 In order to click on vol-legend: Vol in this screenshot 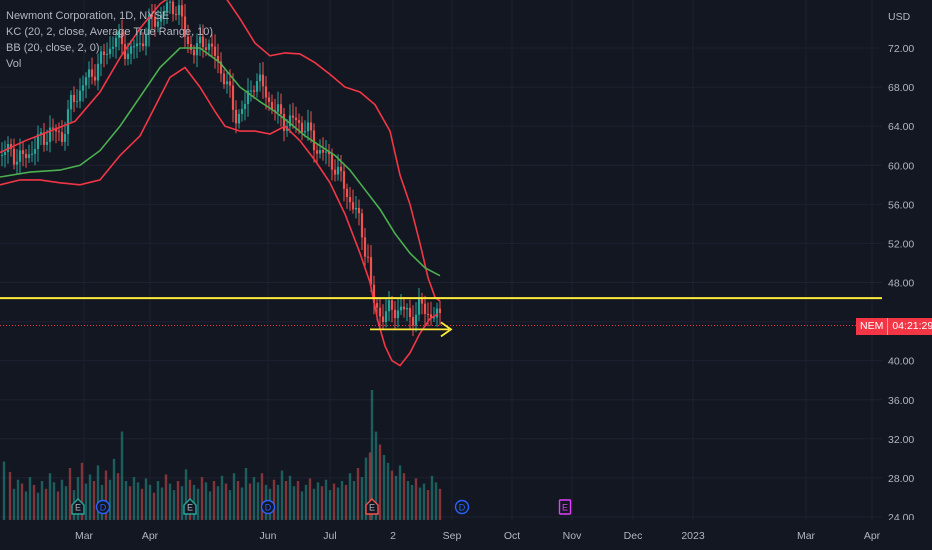, I will do `click(14, 64)`.